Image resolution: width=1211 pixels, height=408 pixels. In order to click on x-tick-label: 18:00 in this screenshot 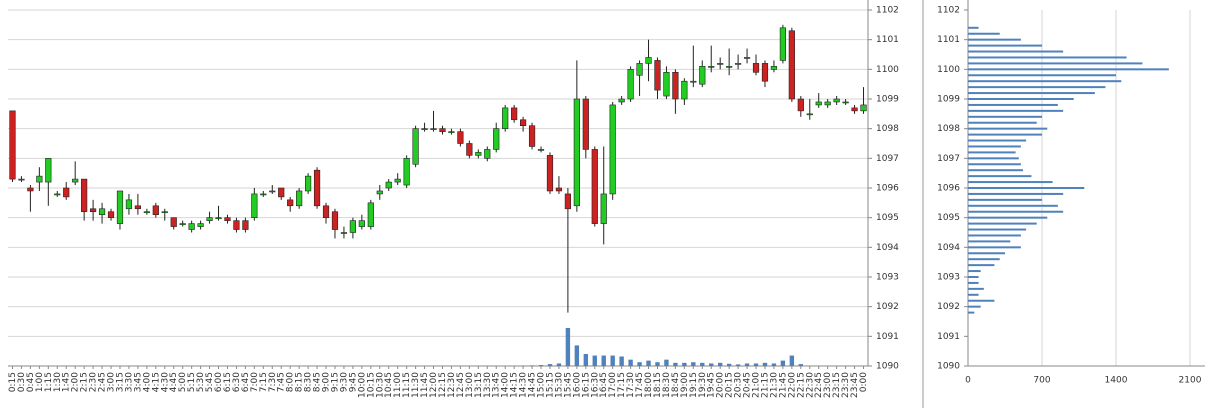, I will do `click(649, 385)`.